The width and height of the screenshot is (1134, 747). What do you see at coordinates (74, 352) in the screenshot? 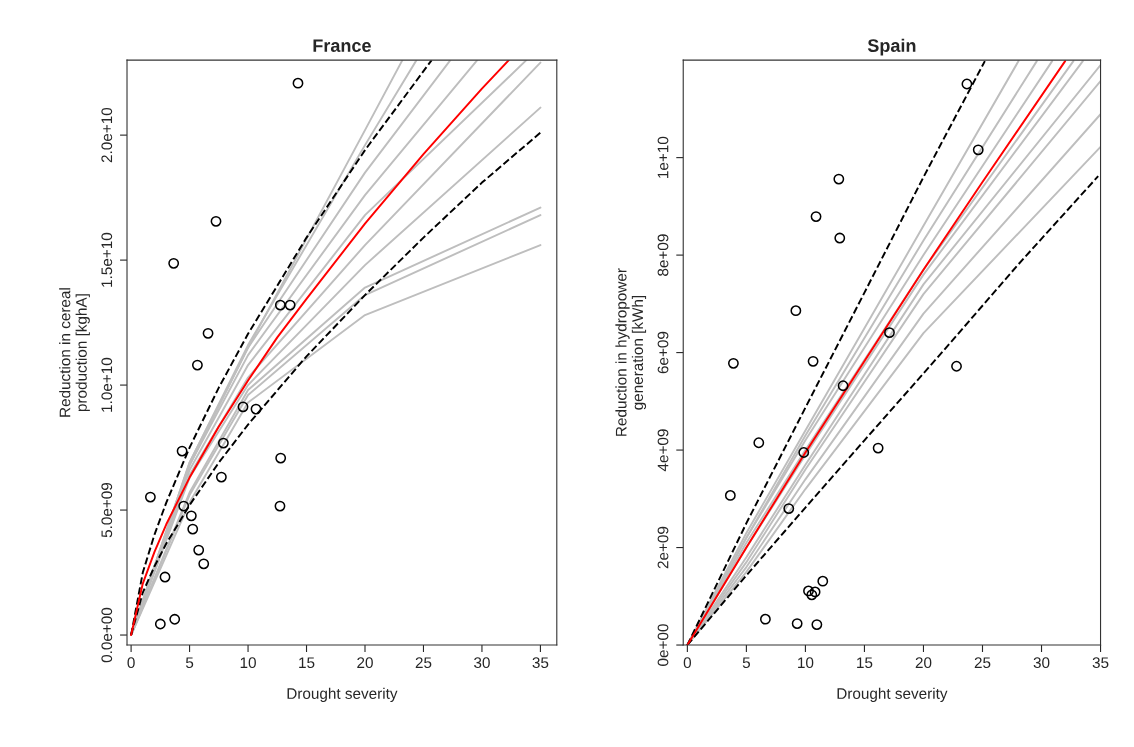
I see `y-axis-title: Reduction in cereal production [kghA]` at bounding box center [74, 352].